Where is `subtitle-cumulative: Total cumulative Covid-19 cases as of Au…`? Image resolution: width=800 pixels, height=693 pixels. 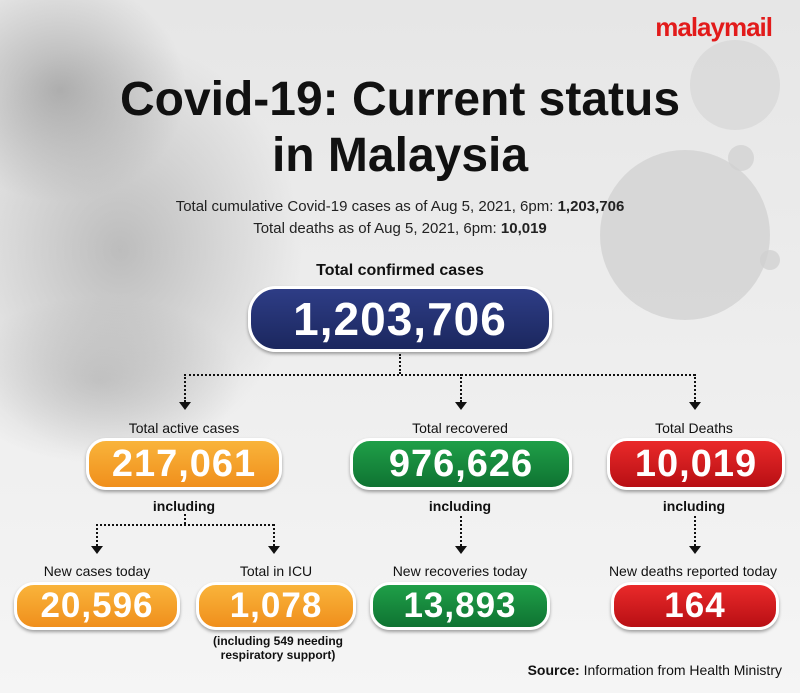
subtitle-cumulative: Total cumulative Covid-19 cases as of Au… is located at coordinates (400, 206).